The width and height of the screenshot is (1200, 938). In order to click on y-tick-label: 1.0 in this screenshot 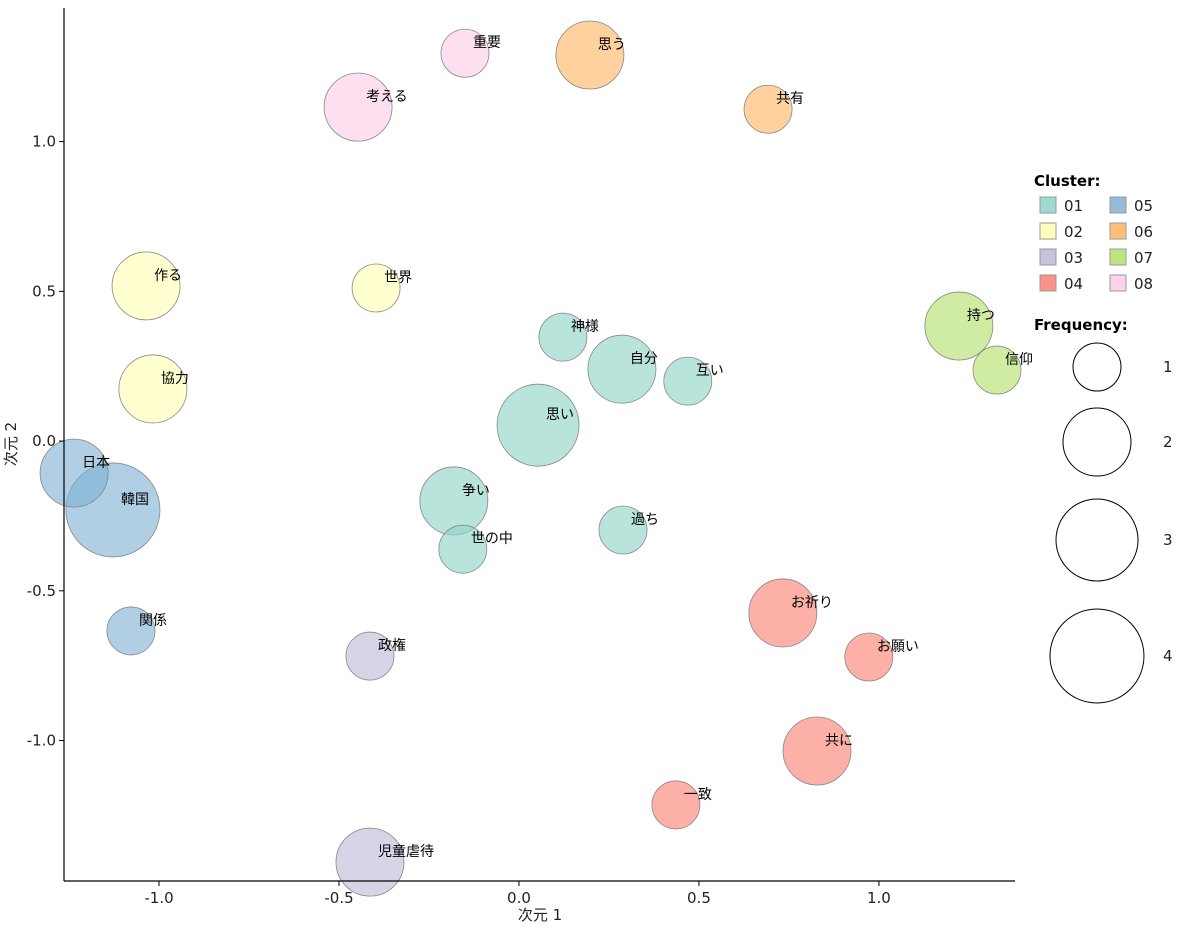, I will do `click(44, 142)`.